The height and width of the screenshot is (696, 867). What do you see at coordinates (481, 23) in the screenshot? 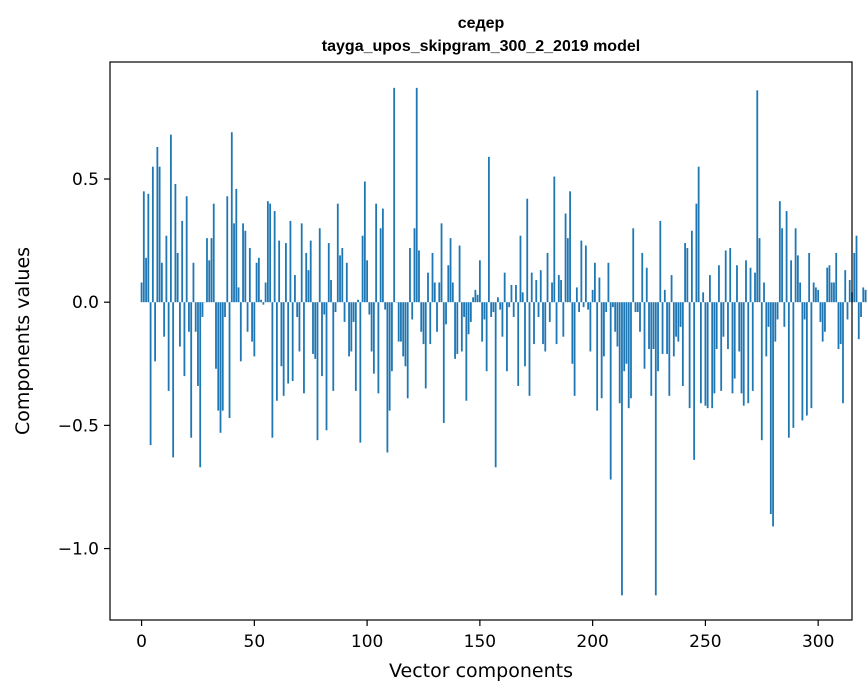
I see `chart-title: седер` at bounding box center [481, 23].